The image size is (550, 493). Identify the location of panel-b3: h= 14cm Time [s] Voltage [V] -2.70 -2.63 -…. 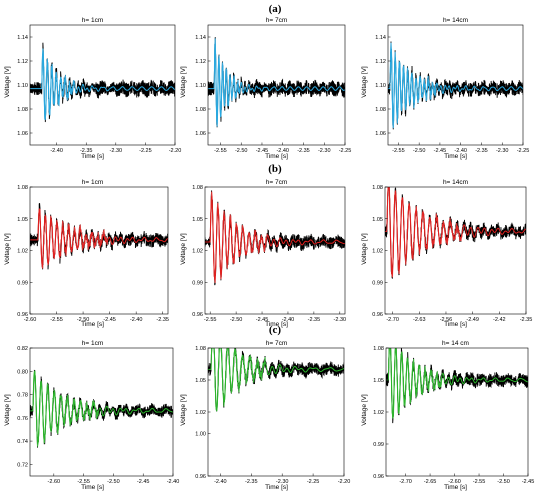
(446, 253).